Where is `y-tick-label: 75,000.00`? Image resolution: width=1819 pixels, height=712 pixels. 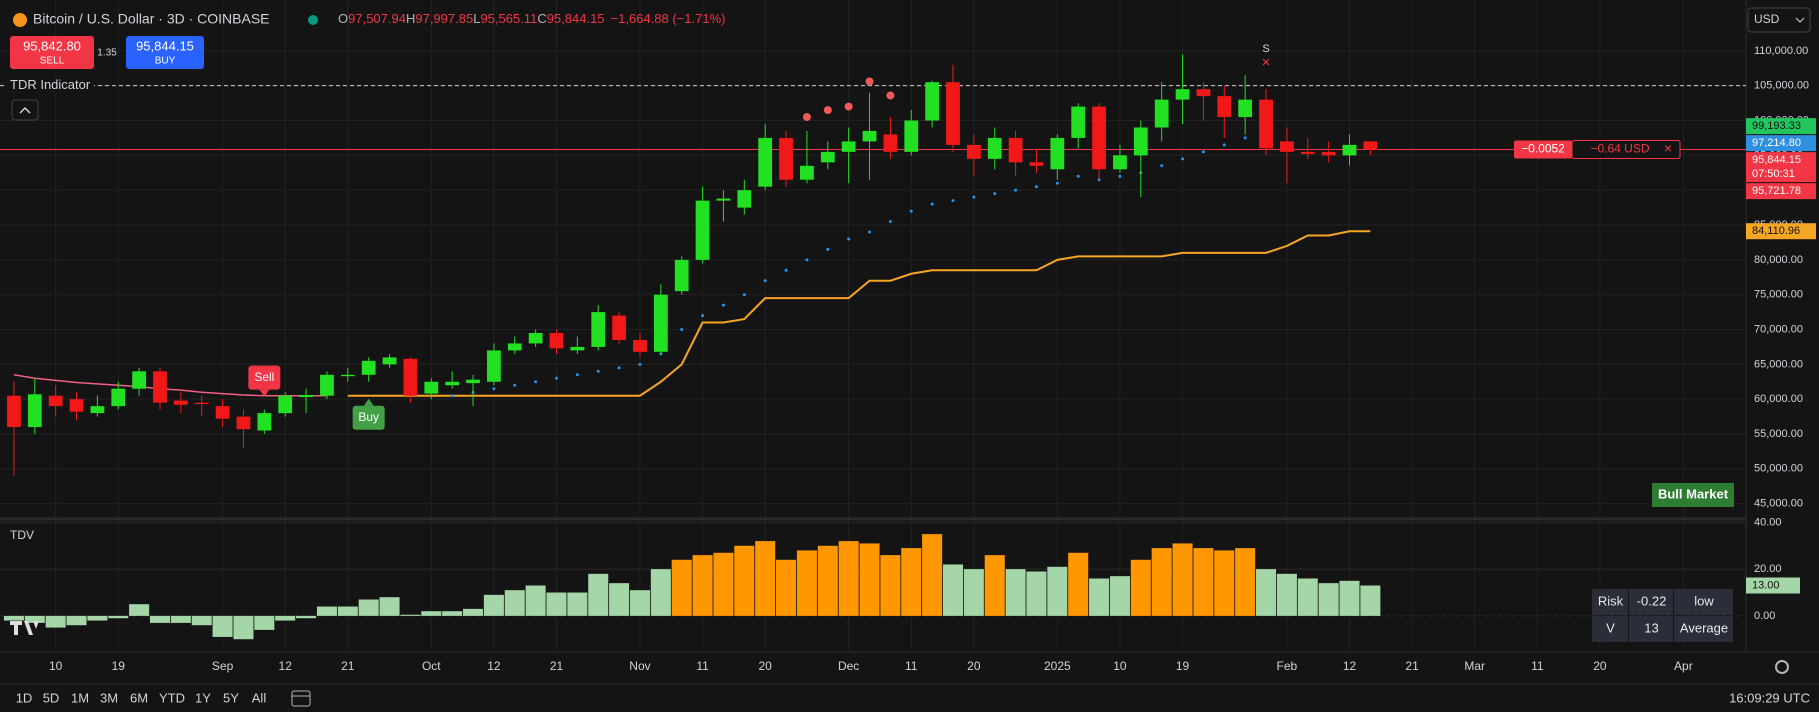
y-tick-label: 75,000.00 is located at coordinates (1778, 295).